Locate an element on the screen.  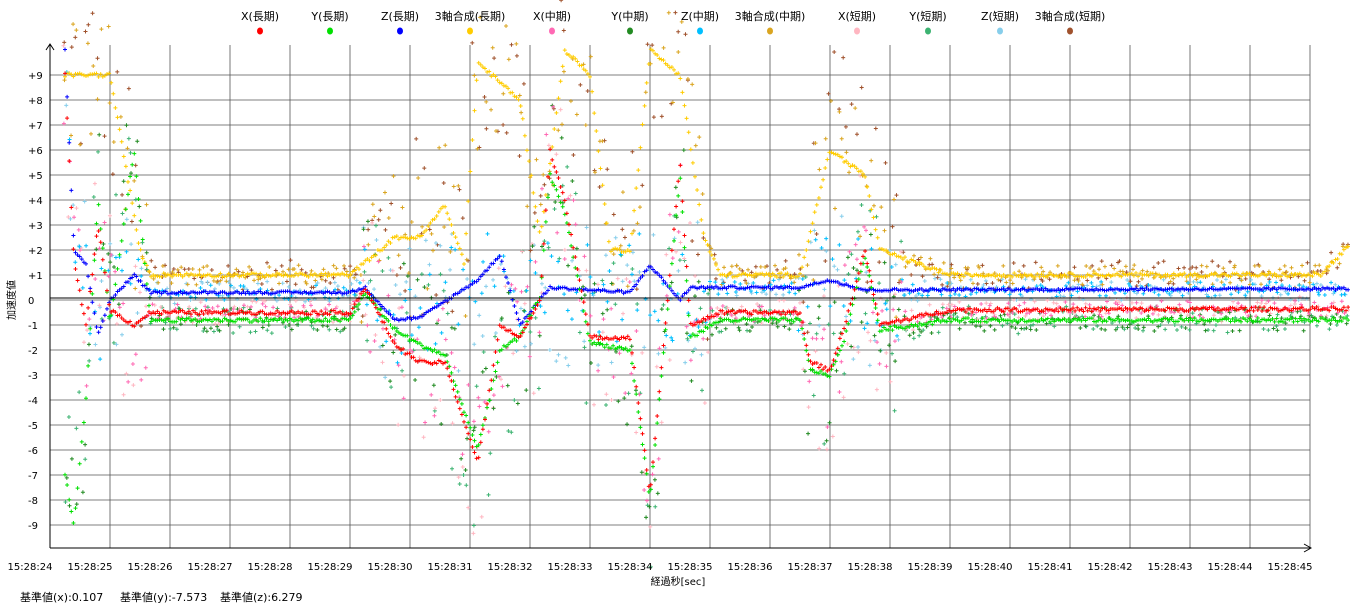
legend-item: 3軸合成(長期) is located at coordinates (470, 22).